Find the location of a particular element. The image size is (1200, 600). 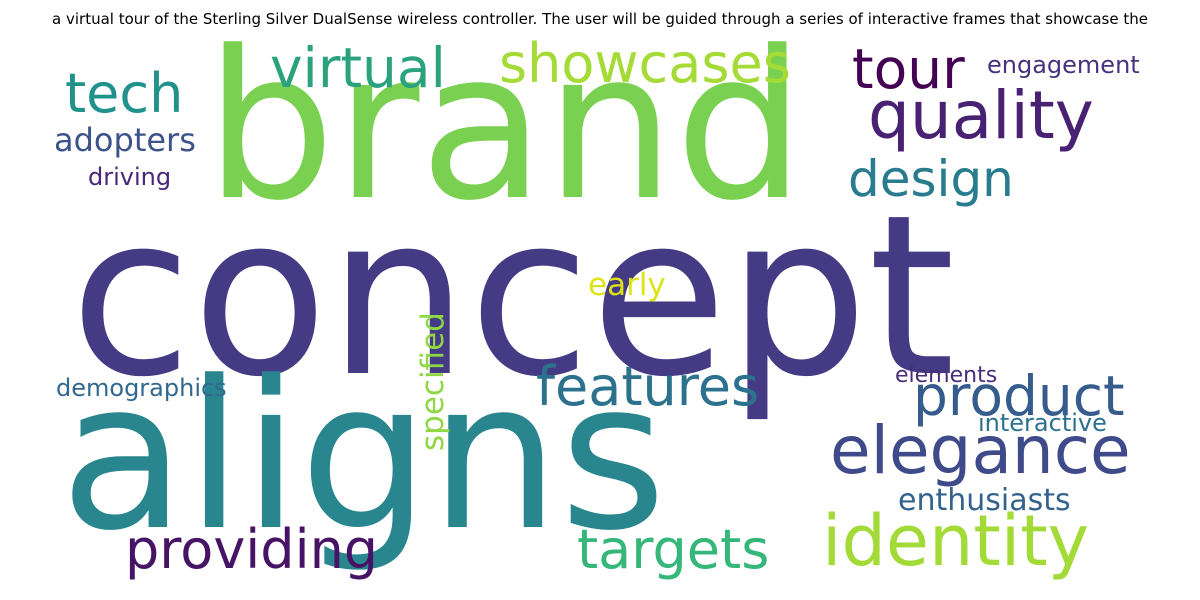

word-elegance: elegance is located at coordinates (980, 450).